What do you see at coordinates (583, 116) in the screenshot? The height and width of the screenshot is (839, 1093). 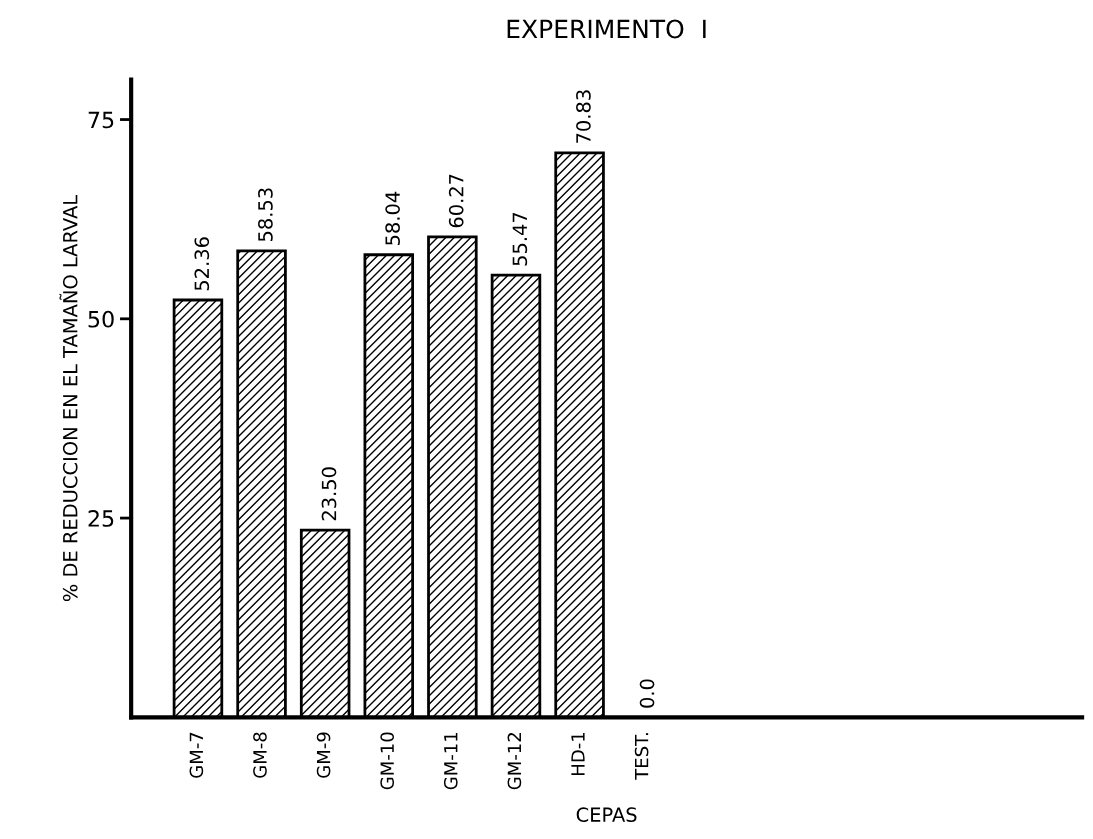 I see `data-label: 70.83` at bounding box center [583, 116].